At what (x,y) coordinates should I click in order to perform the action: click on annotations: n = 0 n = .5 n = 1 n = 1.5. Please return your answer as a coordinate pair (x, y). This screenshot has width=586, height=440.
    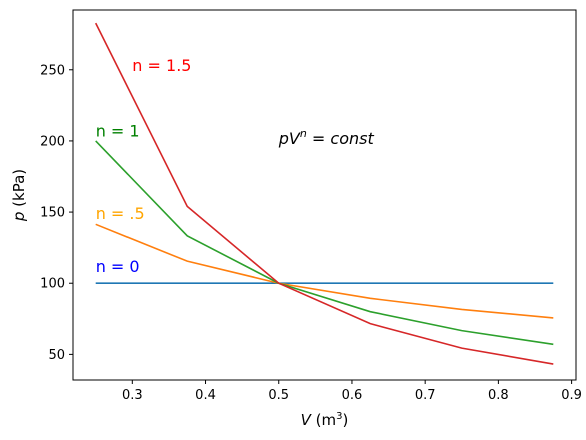
    Looking at the image, I should click on (144, 166).